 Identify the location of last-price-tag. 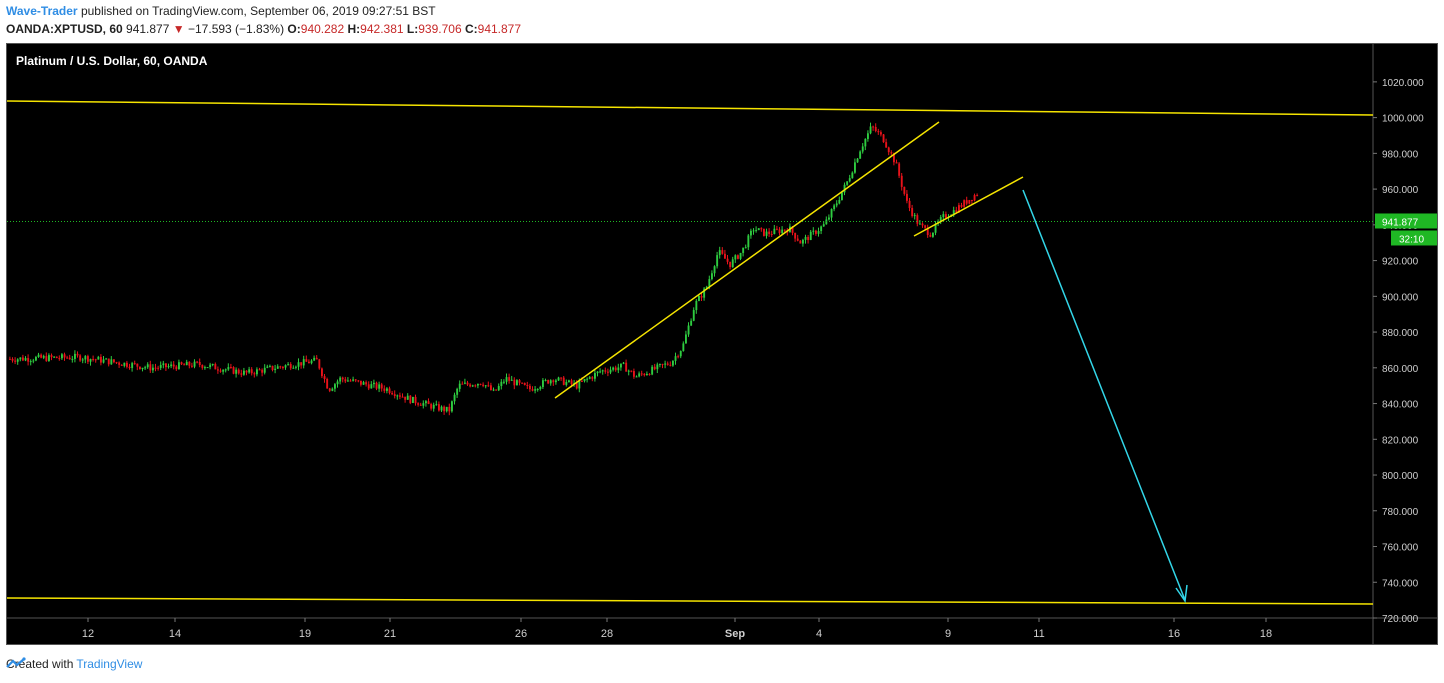
(1406, 221).